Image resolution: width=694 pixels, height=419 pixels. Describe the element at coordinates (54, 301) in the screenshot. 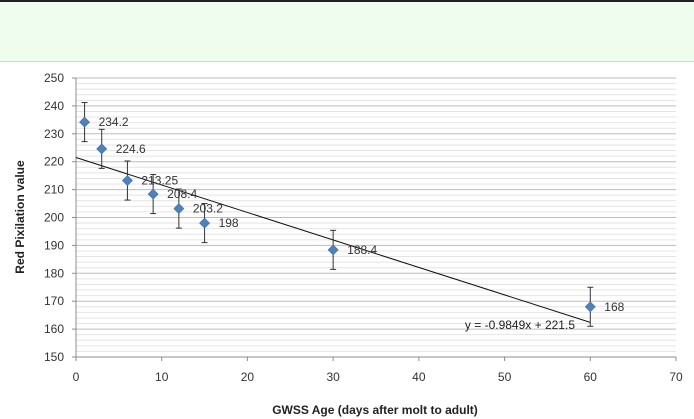

I see `y-tick-label: 170` at that location.